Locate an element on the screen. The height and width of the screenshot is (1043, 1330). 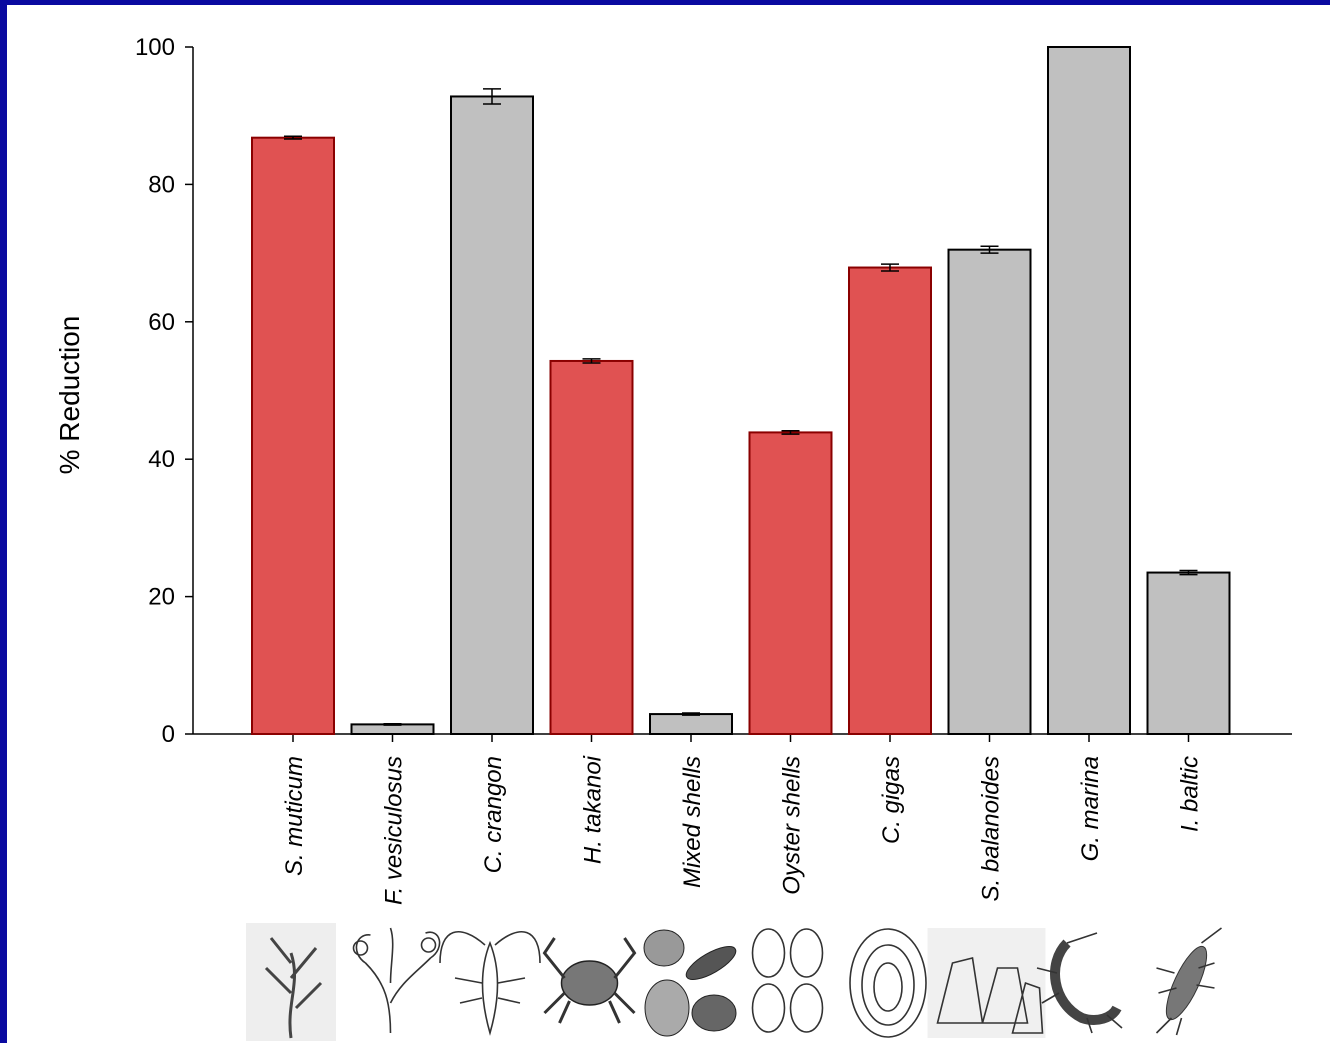
seaweed-icon is located at coordinates (291, 982).